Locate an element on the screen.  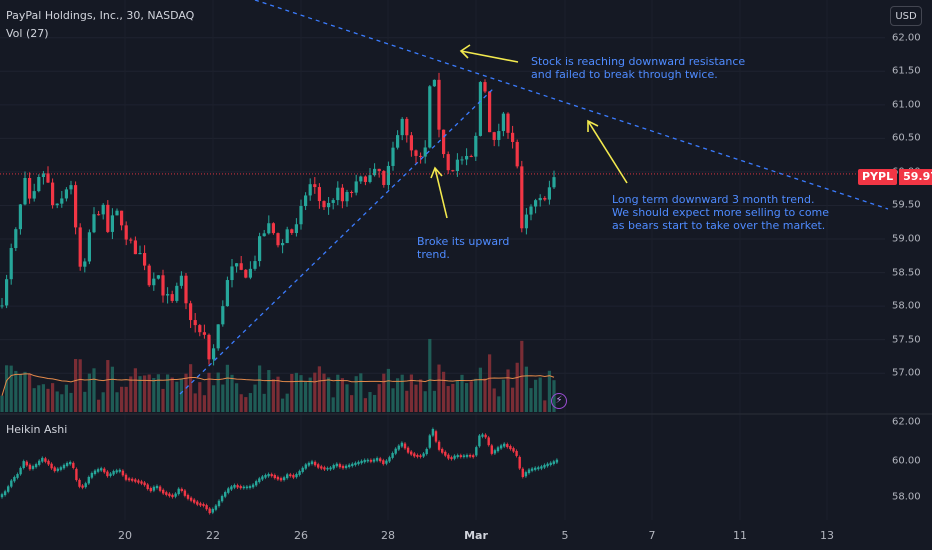
x-tick-label: Mar is located at coordinates (476, 535).